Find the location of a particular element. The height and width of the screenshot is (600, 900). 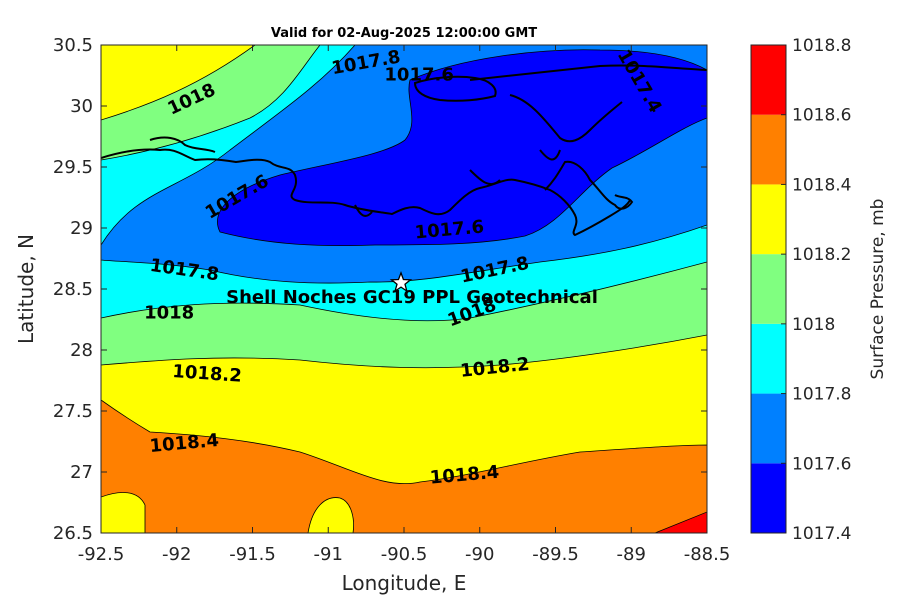

x-tick-label: -89.5 is located at coordinates (555, 554).